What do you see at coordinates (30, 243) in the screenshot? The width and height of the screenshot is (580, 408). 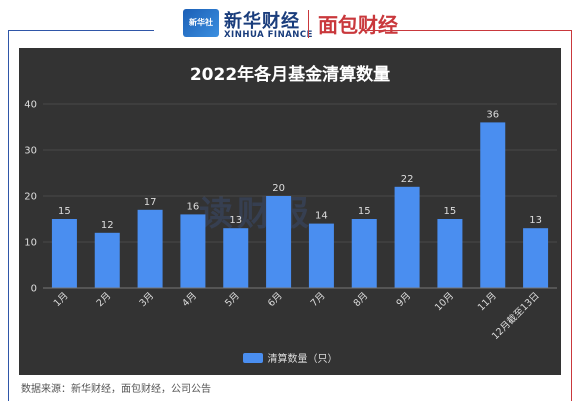 I see `y-tick-label: 10` at bounding box center [30, 243].